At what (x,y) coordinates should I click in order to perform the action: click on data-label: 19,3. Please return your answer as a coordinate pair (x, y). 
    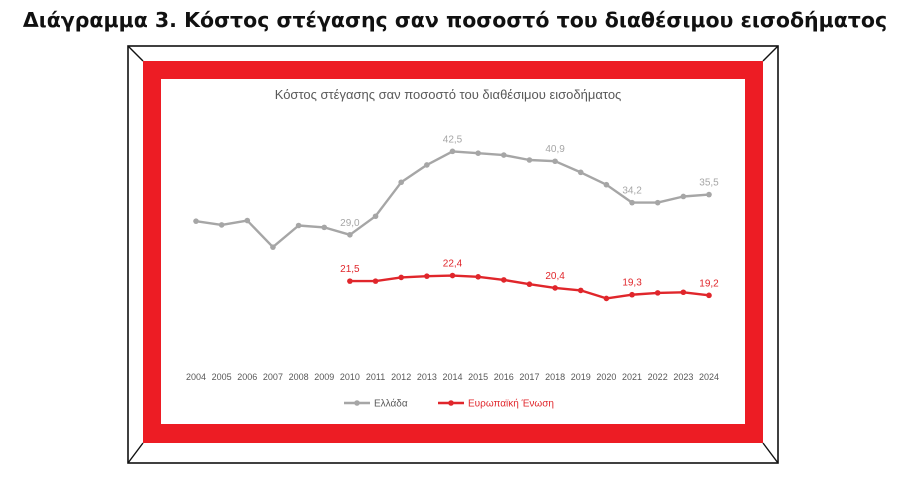
    Looking at the image, I should click on (632, 283).